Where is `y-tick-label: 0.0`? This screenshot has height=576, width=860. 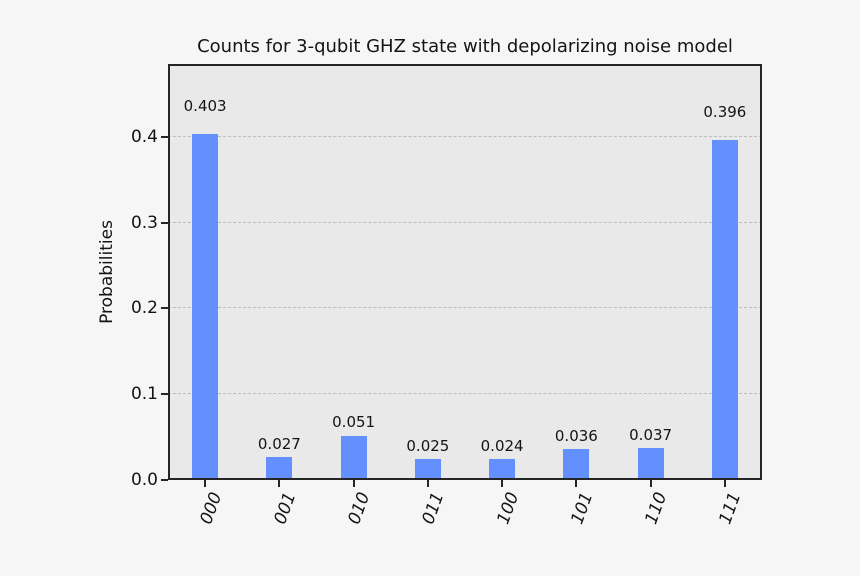 y-tick-label: 0.0 is located at coordinates (144, 480).